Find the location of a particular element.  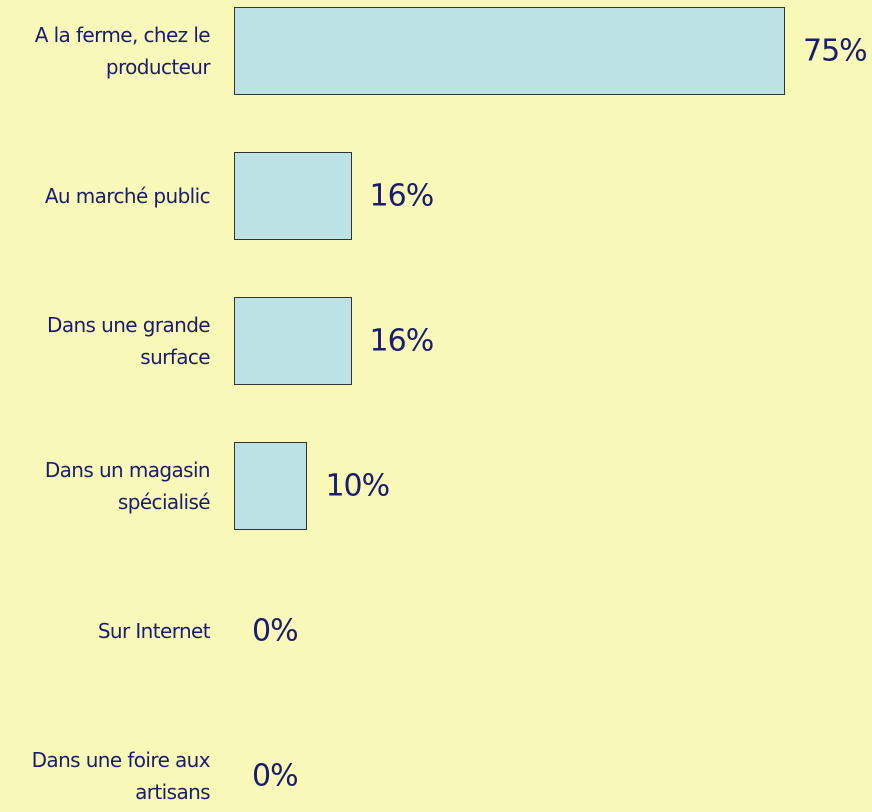

category-label: Dans un magasin spécialisé is located at coordinates (127, 486).